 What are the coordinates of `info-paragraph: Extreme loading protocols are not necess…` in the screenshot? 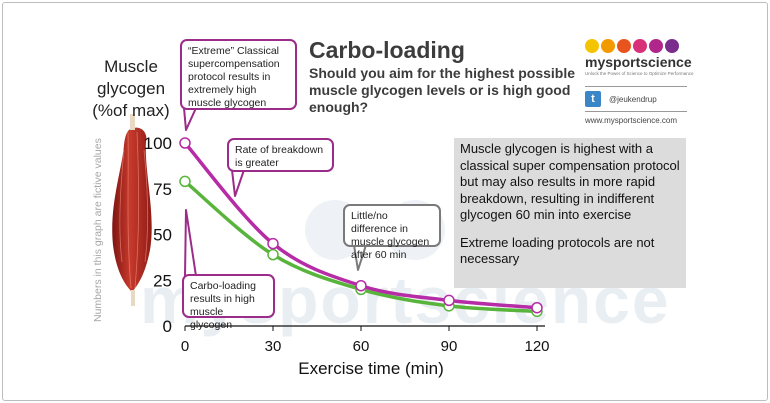 It's located at (557, 250).